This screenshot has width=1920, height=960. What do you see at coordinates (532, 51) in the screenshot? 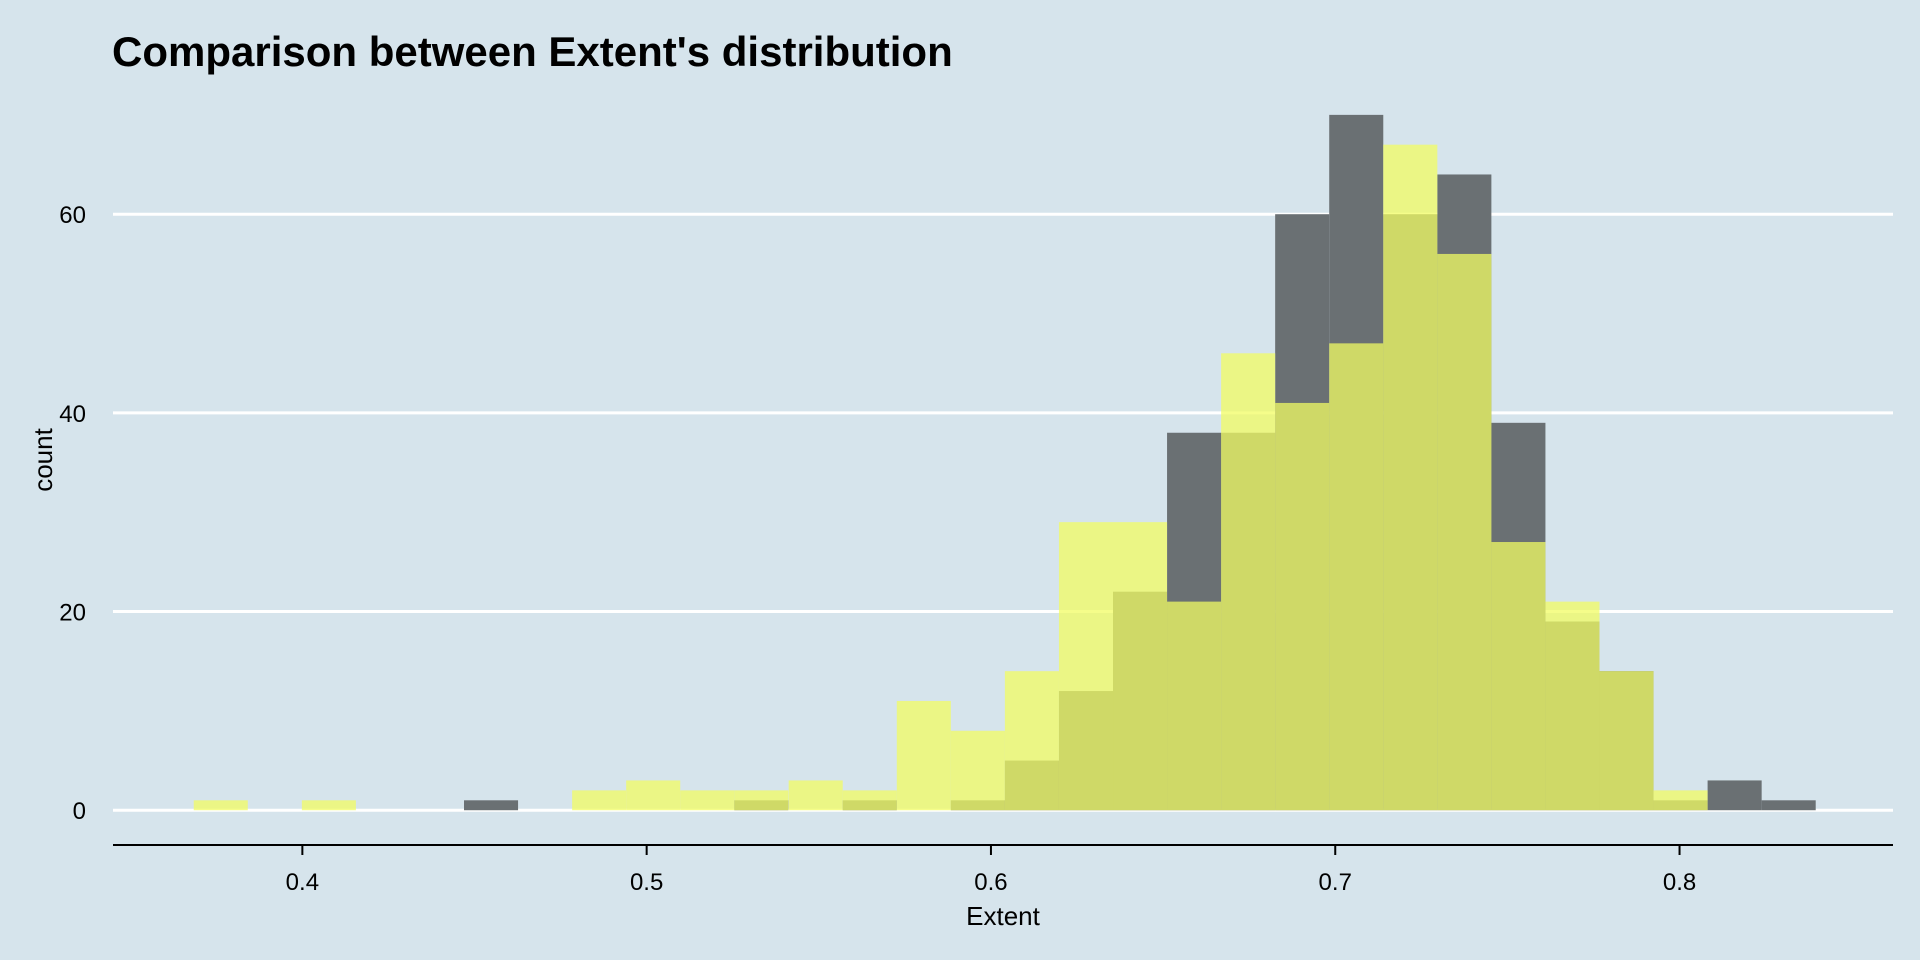
I see `chart-title: Comparison between Extent's distribution` at bounding box center [532, 51].